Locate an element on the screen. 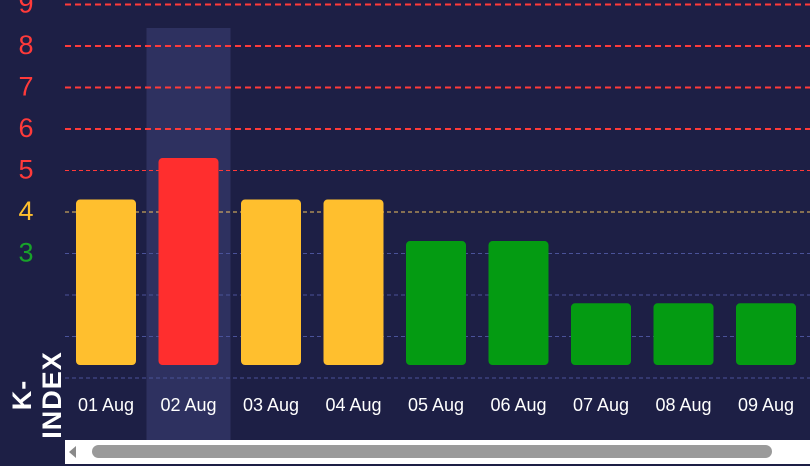 This screenshot has height=466, width=810. y-axis-label: K-INDEX is located at coordinates (37, 395).